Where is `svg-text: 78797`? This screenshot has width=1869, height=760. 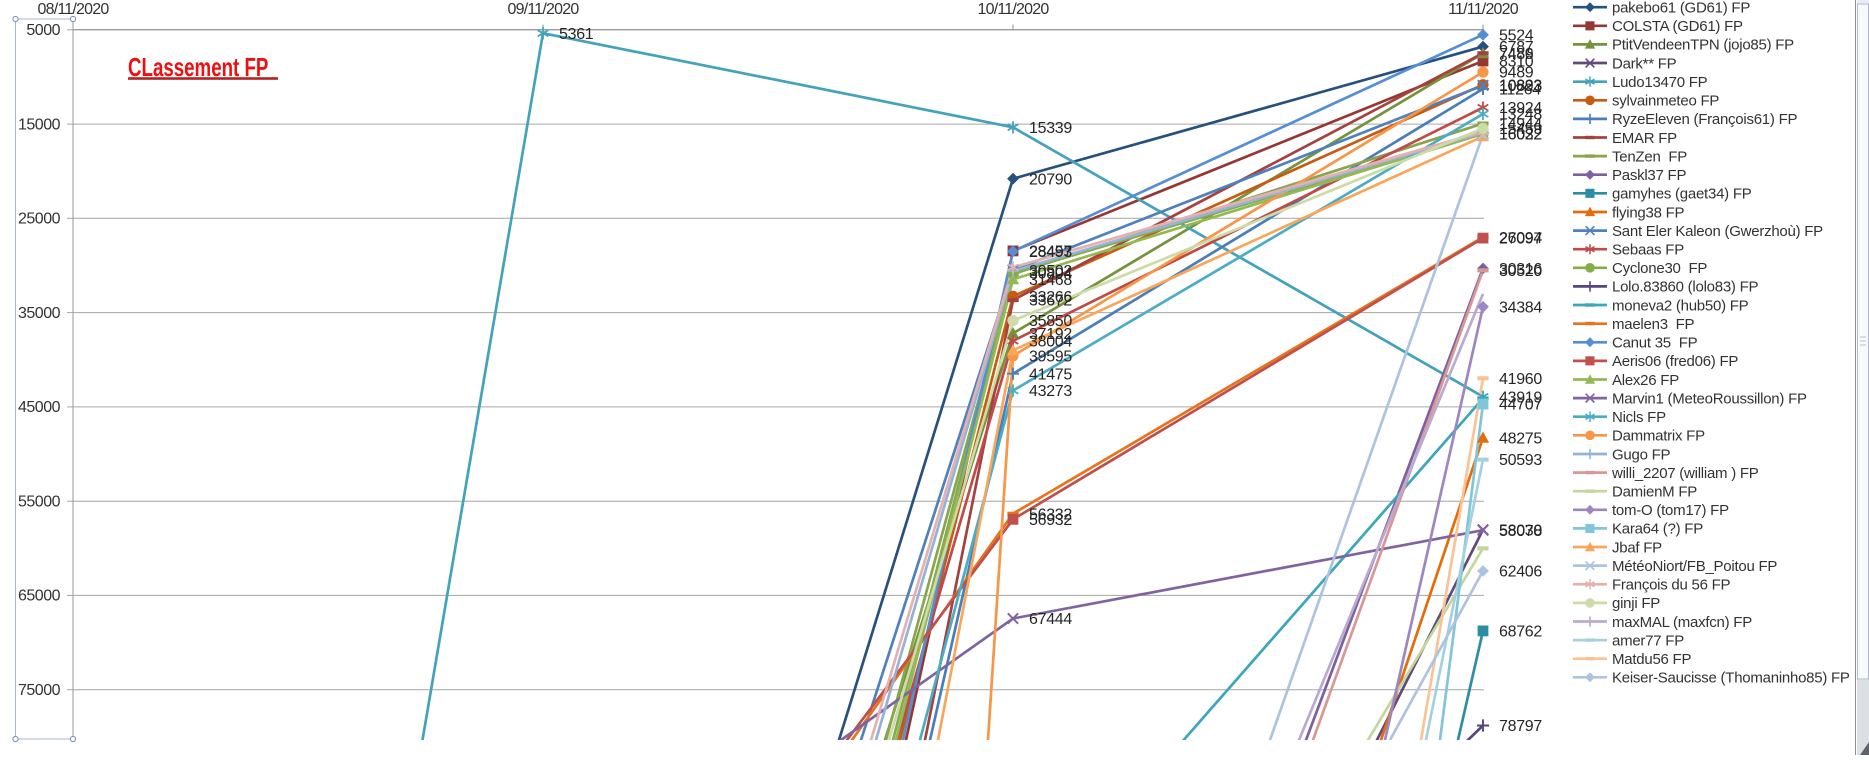
svg-text: 78797 is located at coordinates (1520, 726).